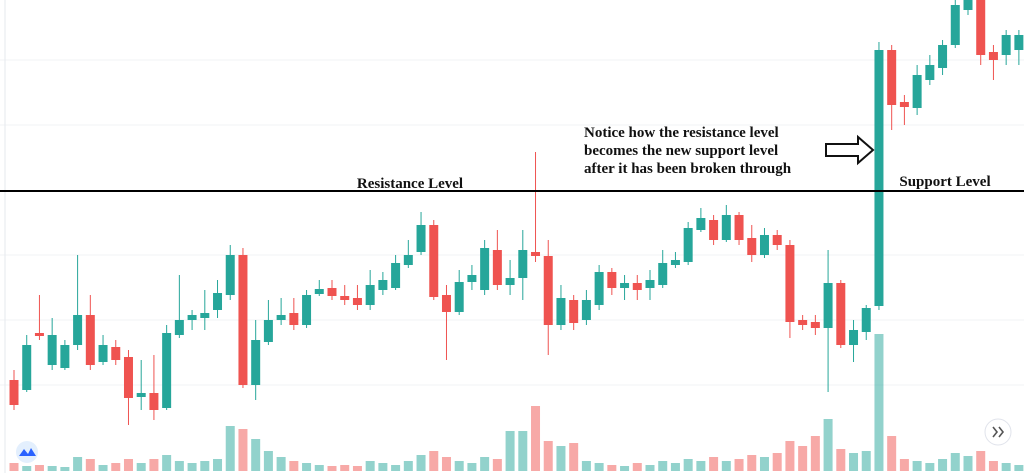  What do you see at coordinates (681, 133) in the screenshot?
I see `annotation-line: Notice how the resistance level` at bounding box center [681, 133].